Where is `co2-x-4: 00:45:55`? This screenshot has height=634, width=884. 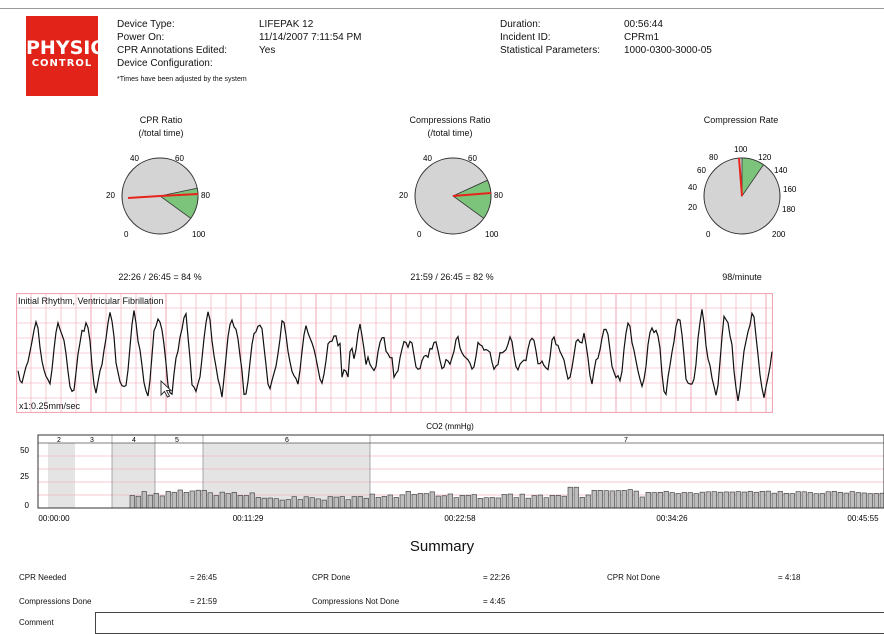
co2-x-4: 00:45:55 is located at coordinates (863, 518).